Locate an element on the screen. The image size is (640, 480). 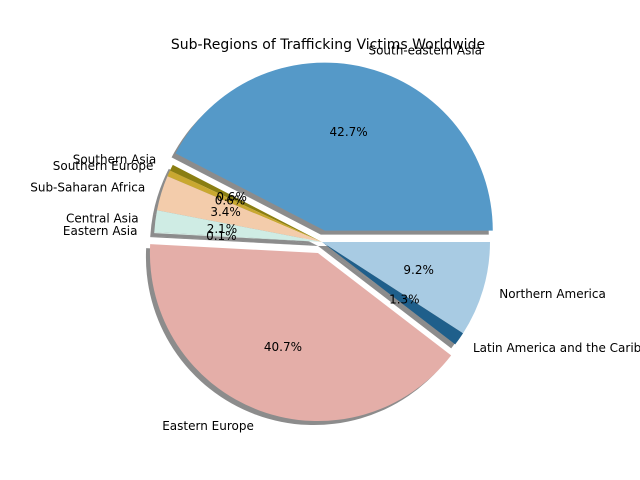
slice-label-southern-europe: Southern Europe is located at coordinates (103, 166).